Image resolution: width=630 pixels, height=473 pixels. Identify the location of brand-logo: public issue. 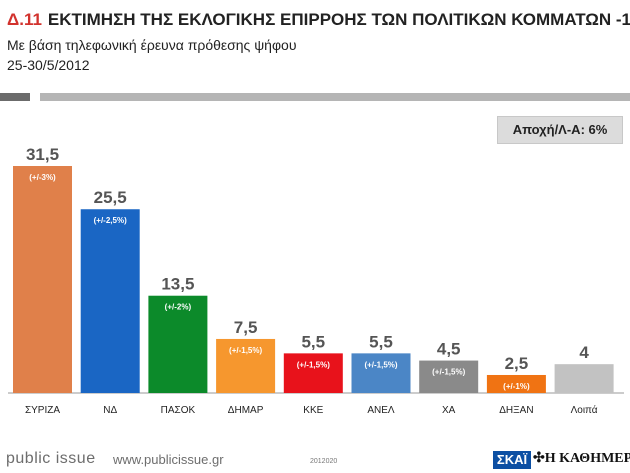
(51, 458).